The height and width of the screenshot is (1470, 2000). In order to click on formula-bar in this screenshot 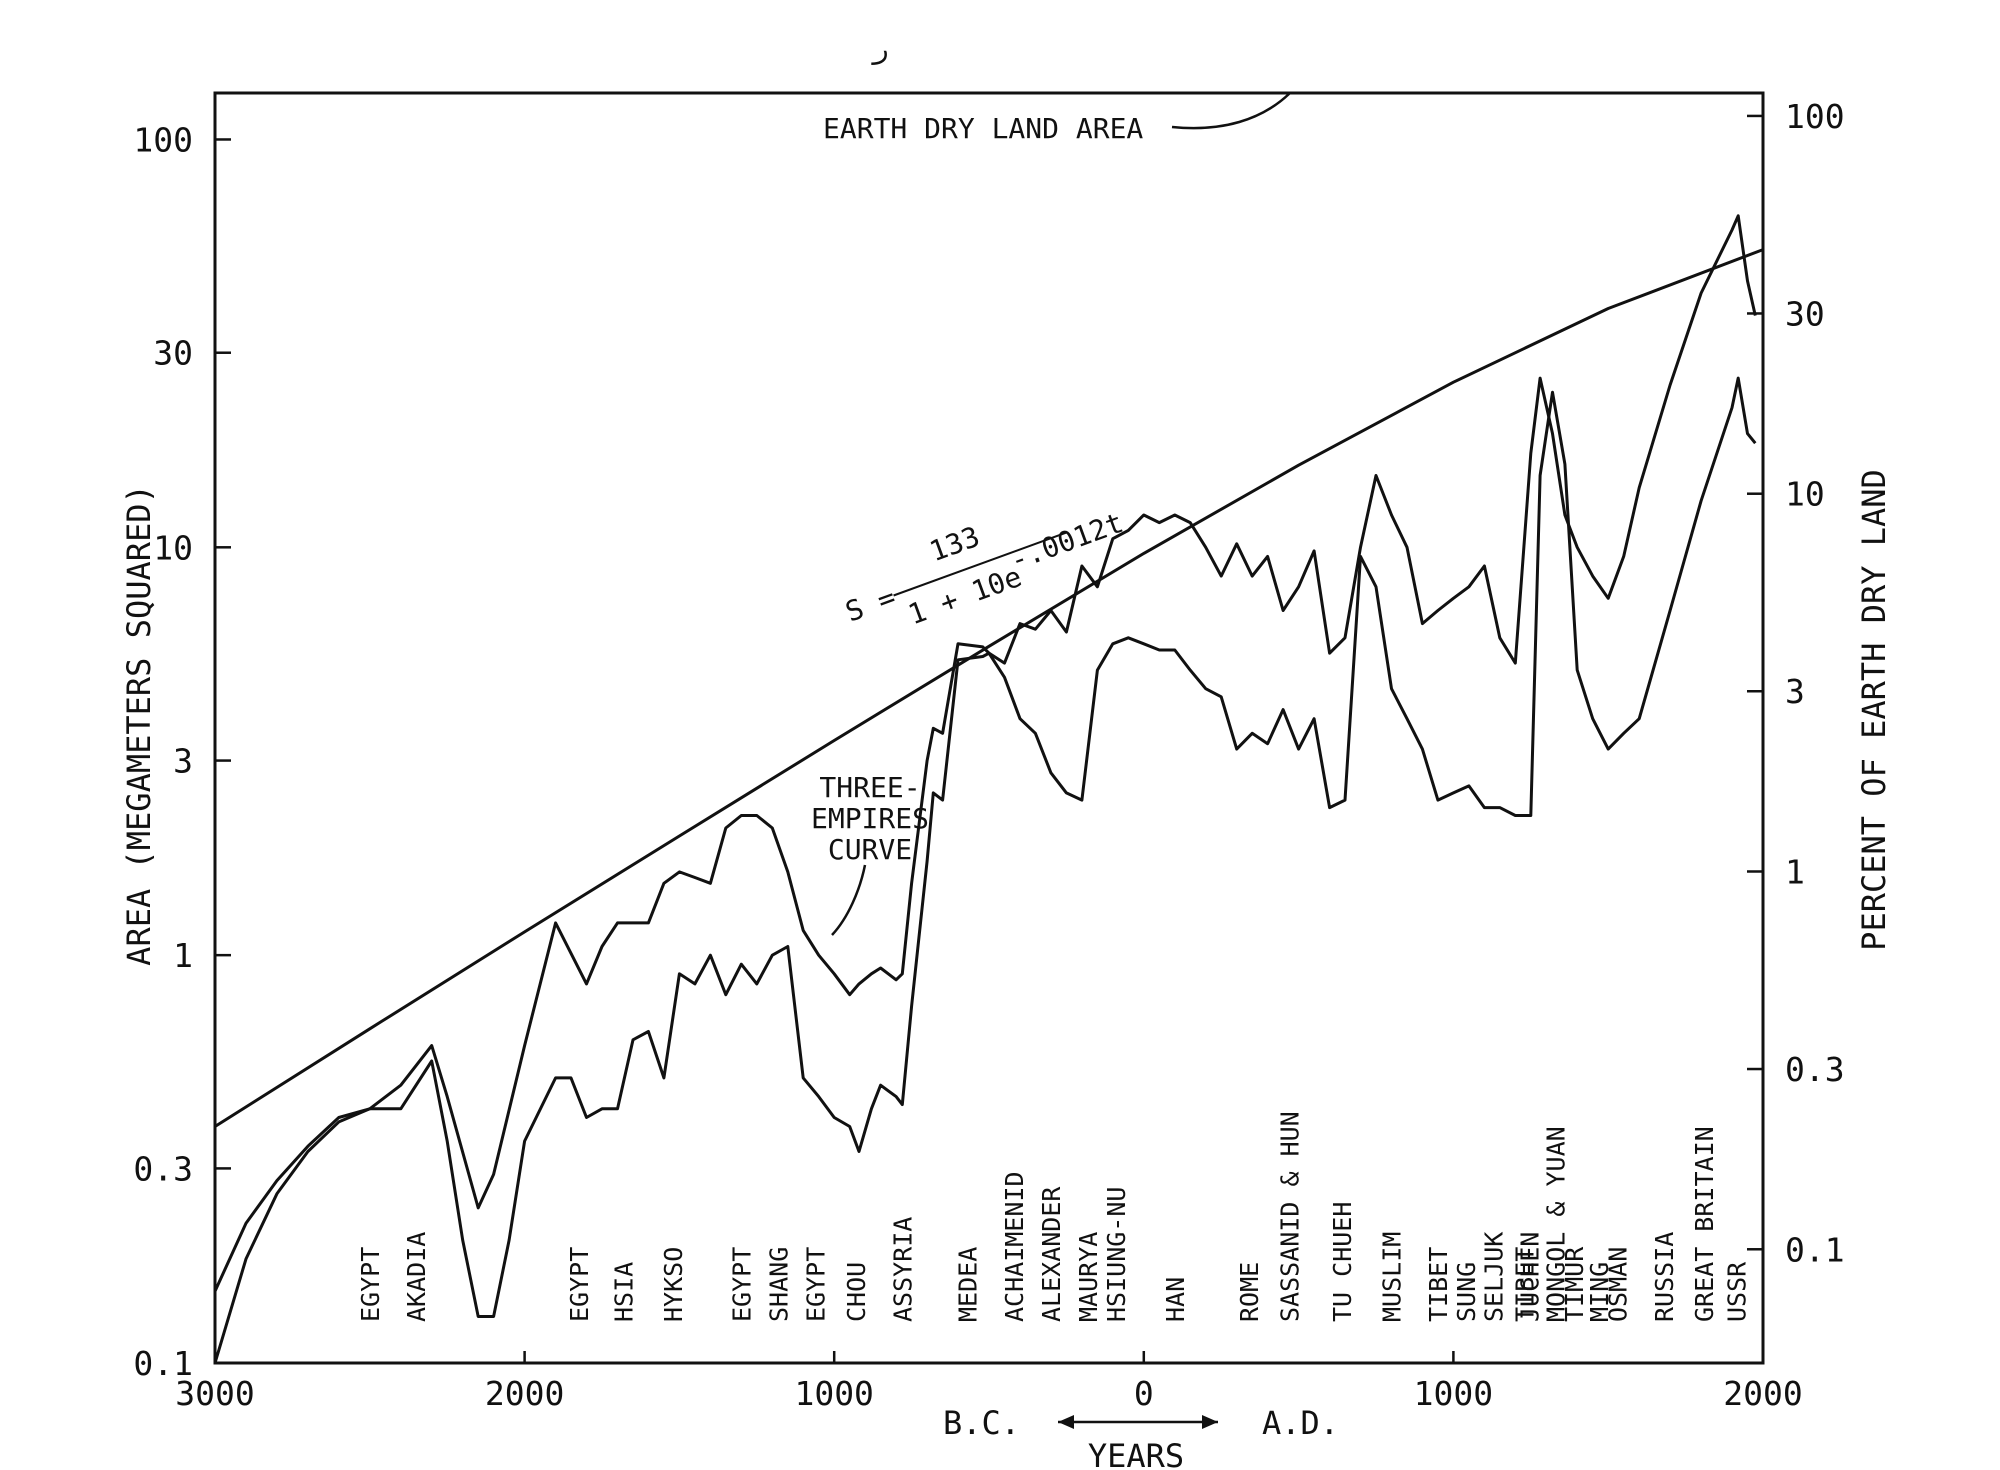, I will do `click(980, 564)`.